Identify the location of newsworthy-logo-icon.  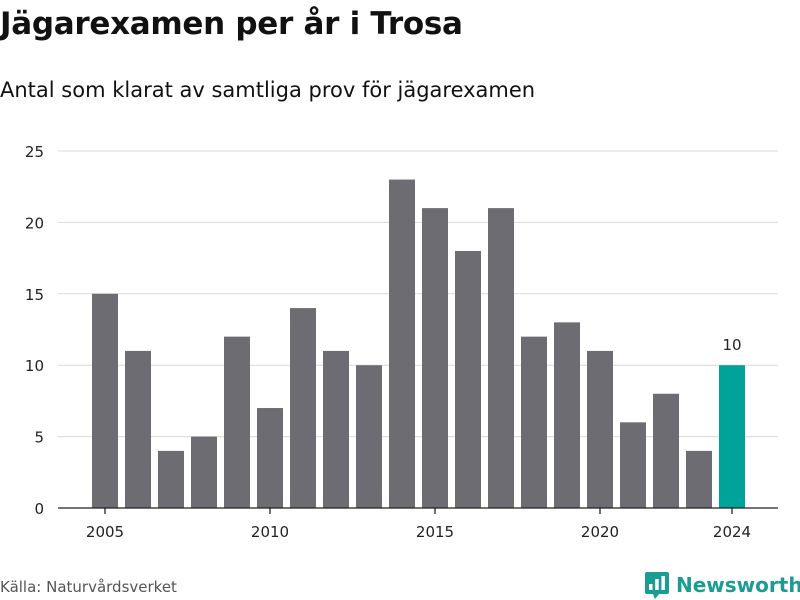
(657, 585).